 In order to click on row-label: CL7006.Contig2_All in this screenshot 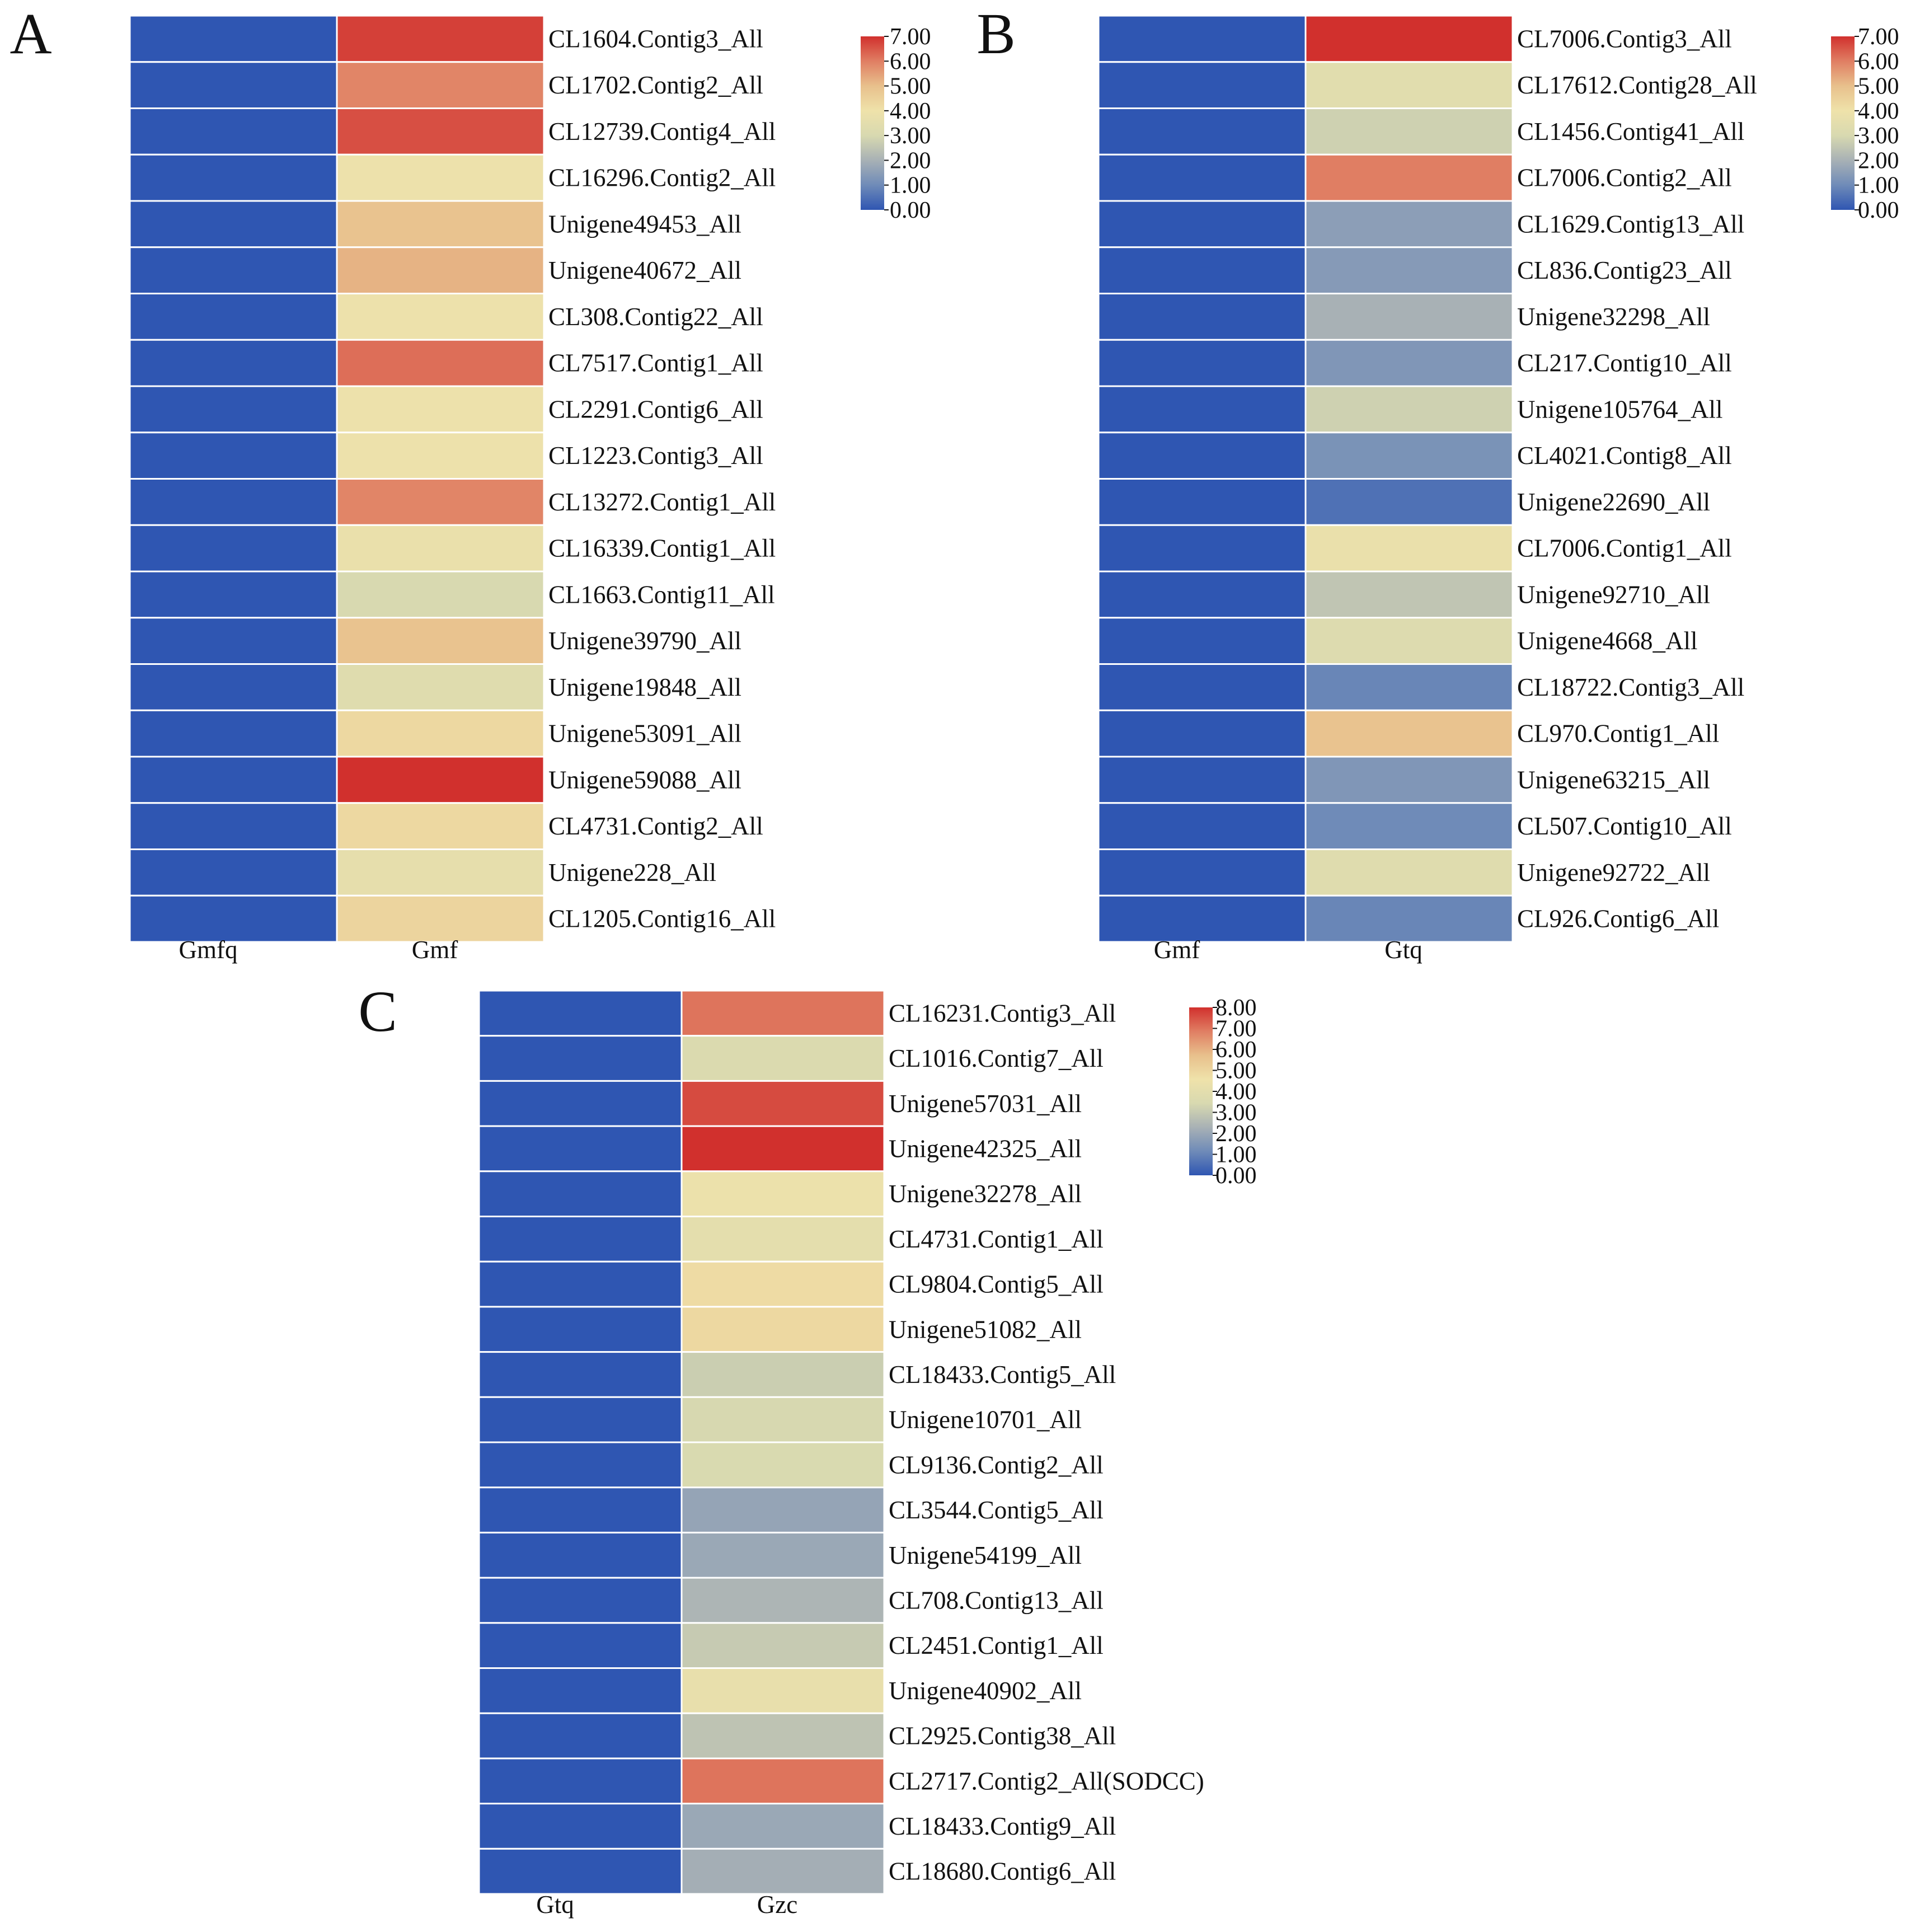, I will do `click(1624, 178)`.